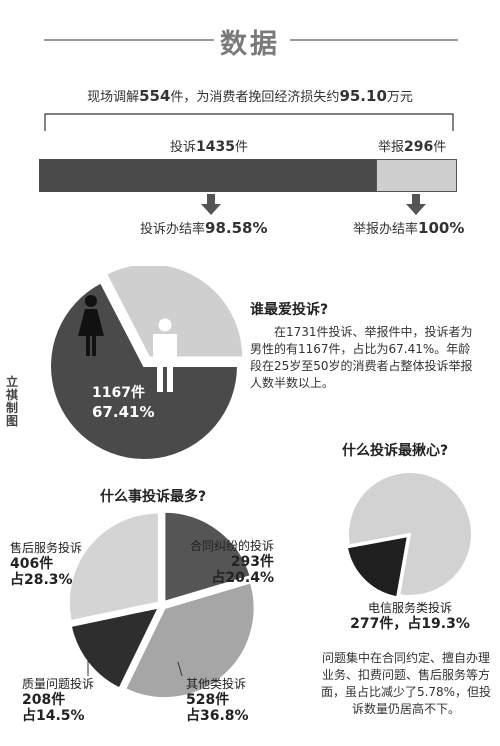 The image size is (500, 746). I want to click on pie-slice-aftersales, so click(113, 567).